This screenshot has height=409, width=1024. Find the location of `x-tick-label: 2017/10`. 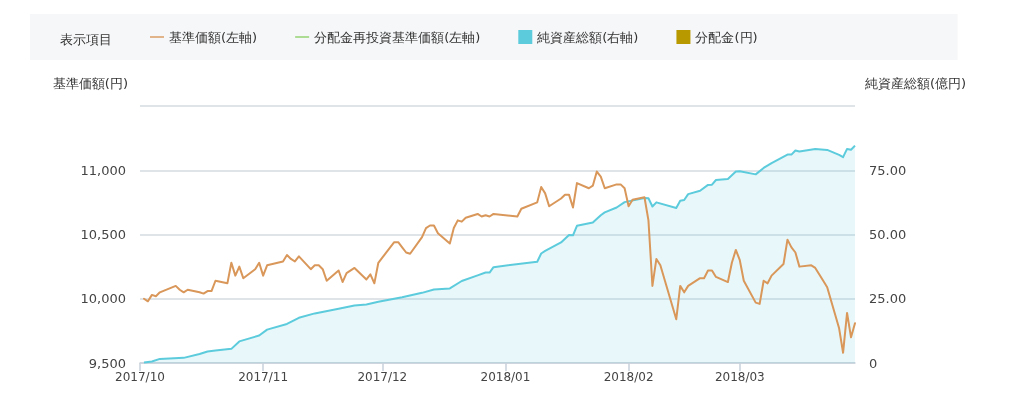

x-tick-label: 2017/10 is located at coordinates (140, 377).